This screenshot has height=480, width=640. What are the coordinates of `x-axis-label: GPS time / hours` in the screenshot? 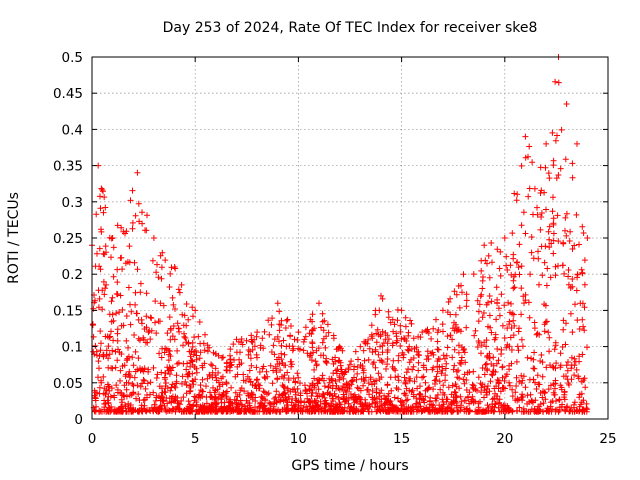 It's located at (349, 466).